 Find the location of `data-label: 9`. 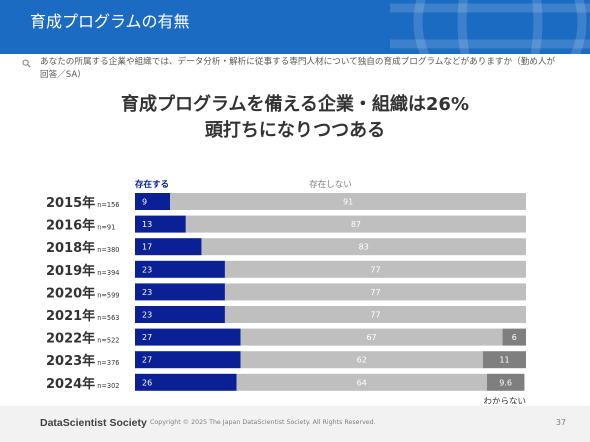

data-label: 9 is located at coordinates (144, 202).